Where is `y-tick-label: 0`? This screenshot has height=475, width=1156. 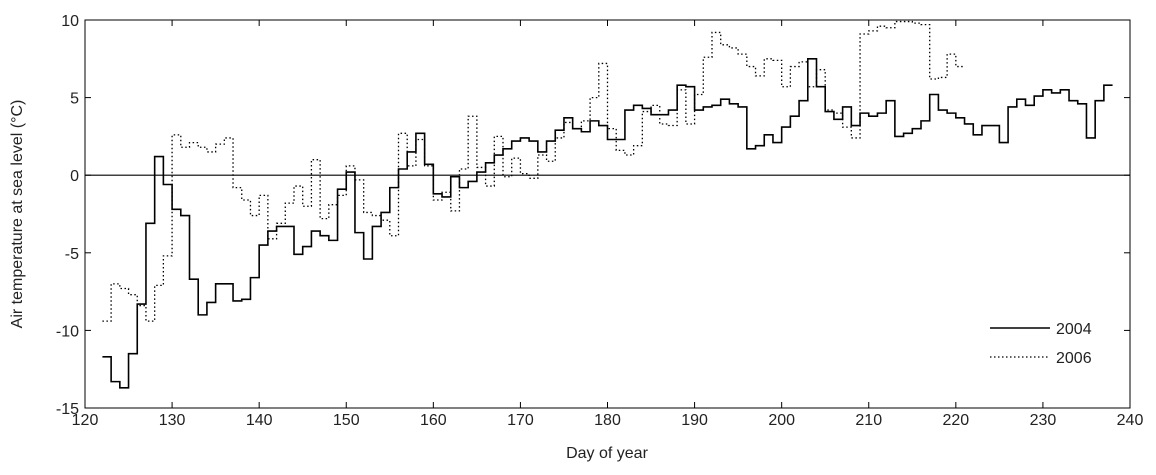 y-tick-label: 0 is located at coordinates (74, 176).